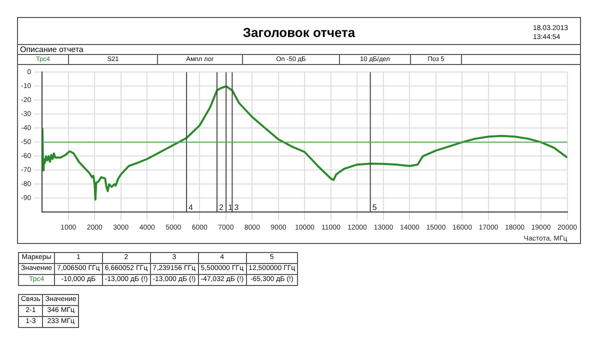 The image size is (600, 348). Describe the element at coordinates (299, 50) in the screenshot. I see `chart-subtitle: Описание отчета` at that location.